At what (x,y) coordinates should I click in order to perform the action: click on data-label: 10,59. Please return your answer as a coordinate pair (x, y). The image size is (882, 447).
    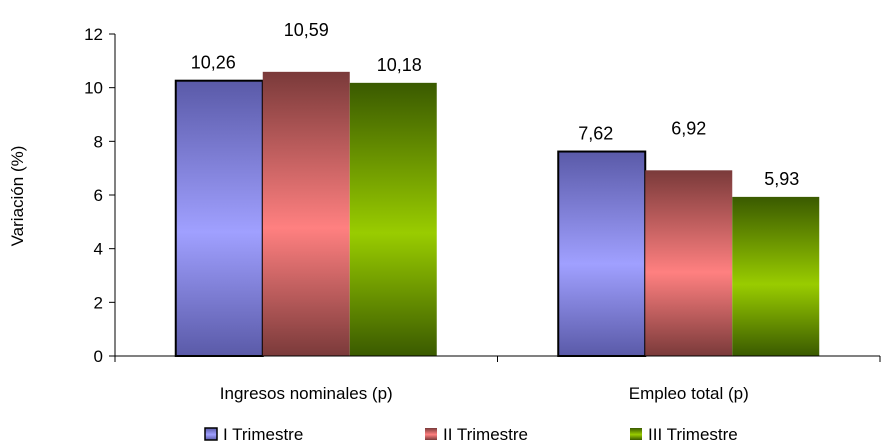
    Looking at the image, I should click on (306, 30).